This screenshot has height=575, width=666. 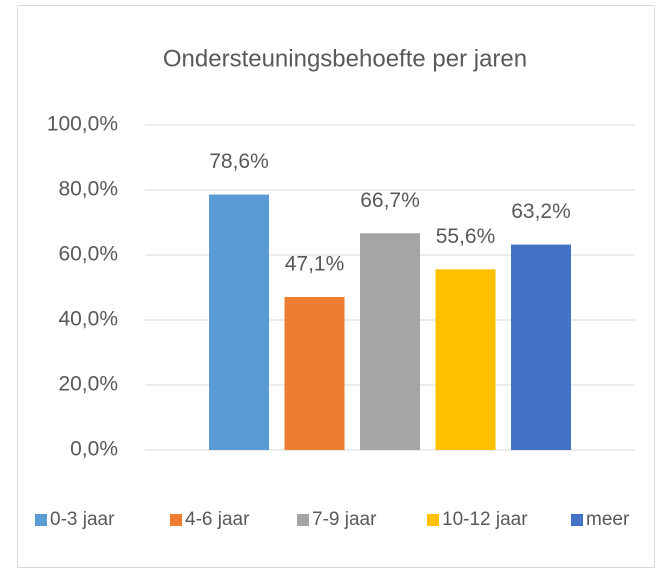 I want to click on legend-label: 0-3 jaar, so click(x=82, y=519).